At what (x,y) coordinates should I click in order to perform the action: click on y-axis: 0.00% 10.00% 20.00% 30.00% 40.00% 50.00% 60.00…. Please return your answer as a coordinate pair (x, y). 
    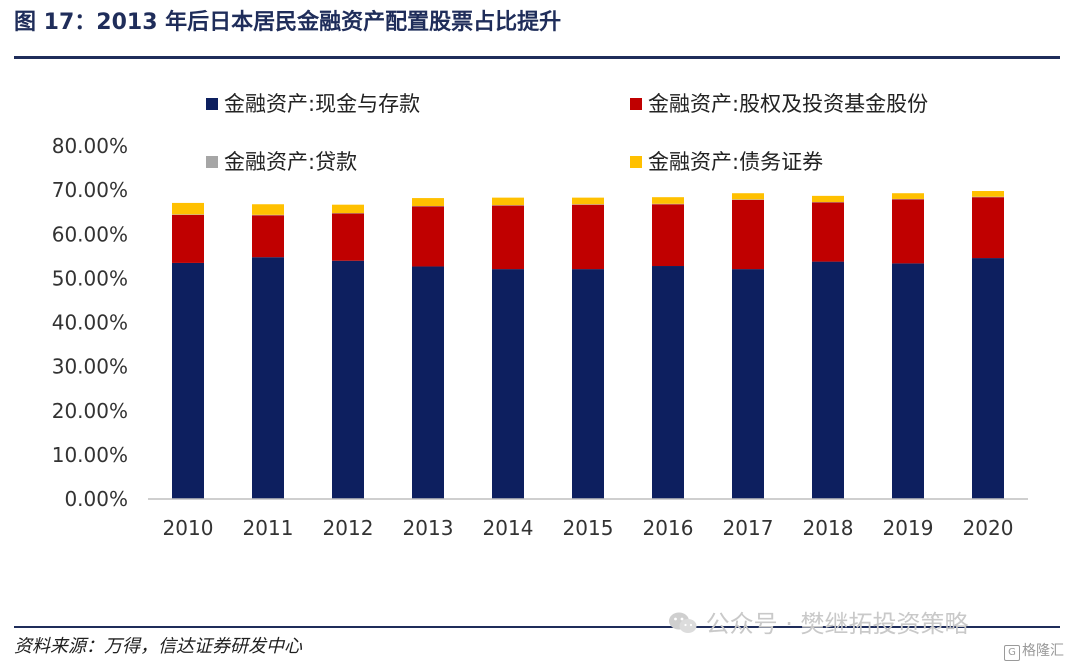
    Looking at the image, I should click on (90, 322).